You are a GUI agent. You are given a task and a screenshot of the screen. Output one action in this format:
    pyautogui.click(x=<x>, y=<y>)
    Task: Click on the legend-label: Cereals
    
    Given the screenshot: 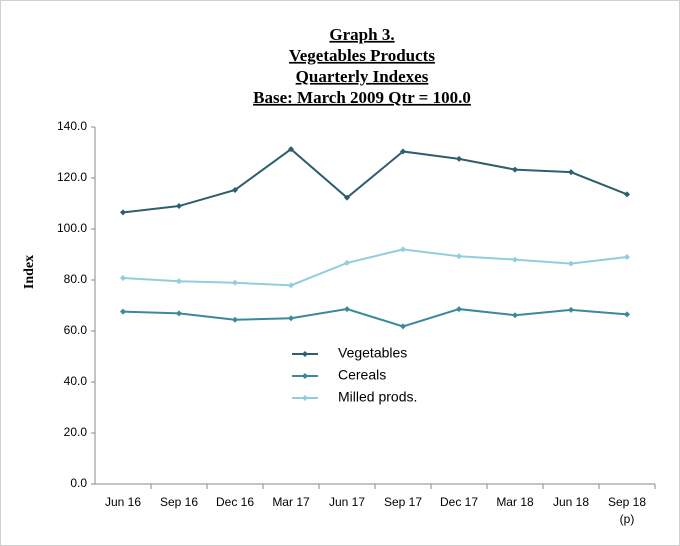 What is the action you would take?
    pyautogui.click(x=362, y=375)
    